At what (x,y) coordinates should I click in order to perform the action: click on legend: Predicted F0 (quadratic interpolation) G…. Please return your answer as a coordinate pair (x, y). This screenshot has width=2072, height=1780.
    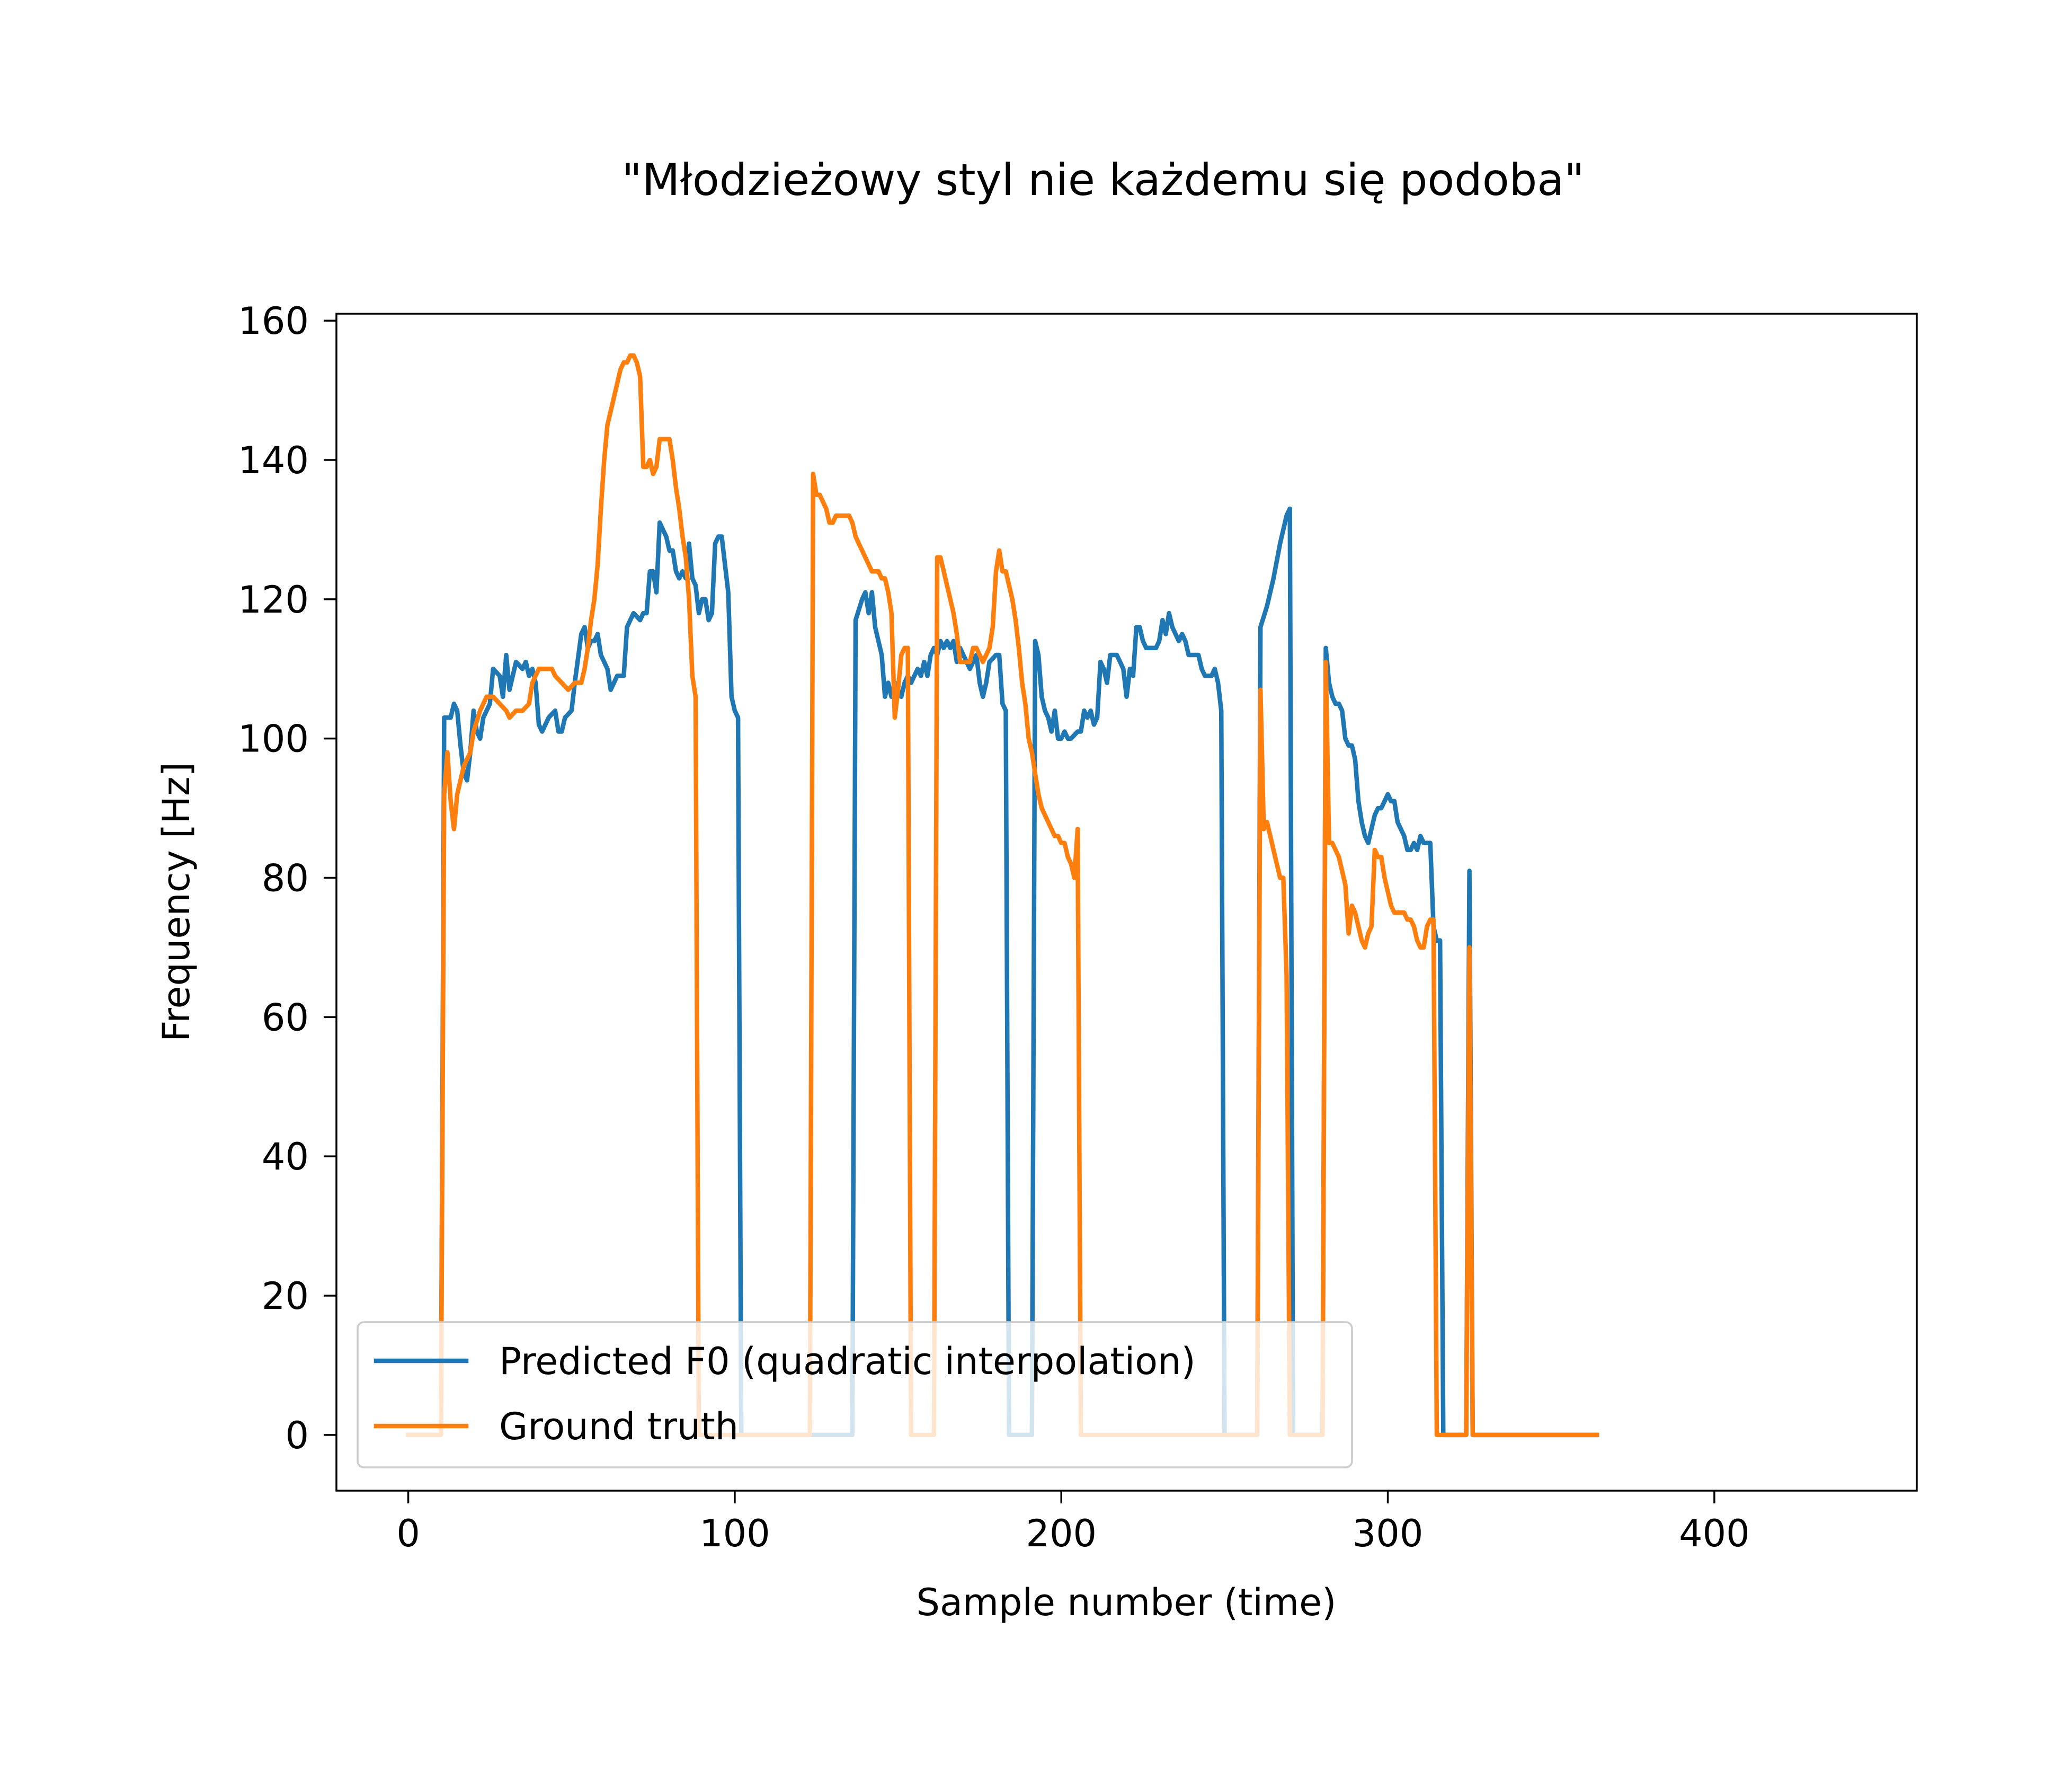
    Looking at the image, I should click on (855, 1394).